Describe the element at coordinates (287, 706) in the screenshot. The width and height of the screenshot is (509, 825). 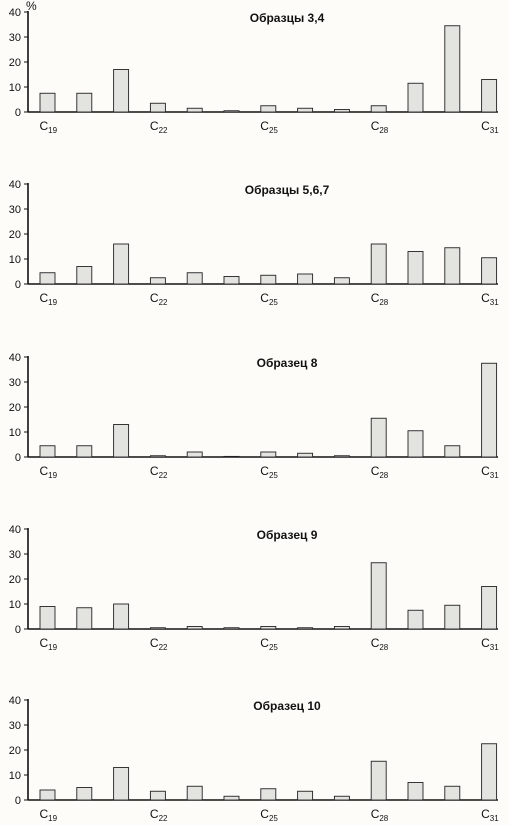
I see `chart-title: Образец 10` at that location.